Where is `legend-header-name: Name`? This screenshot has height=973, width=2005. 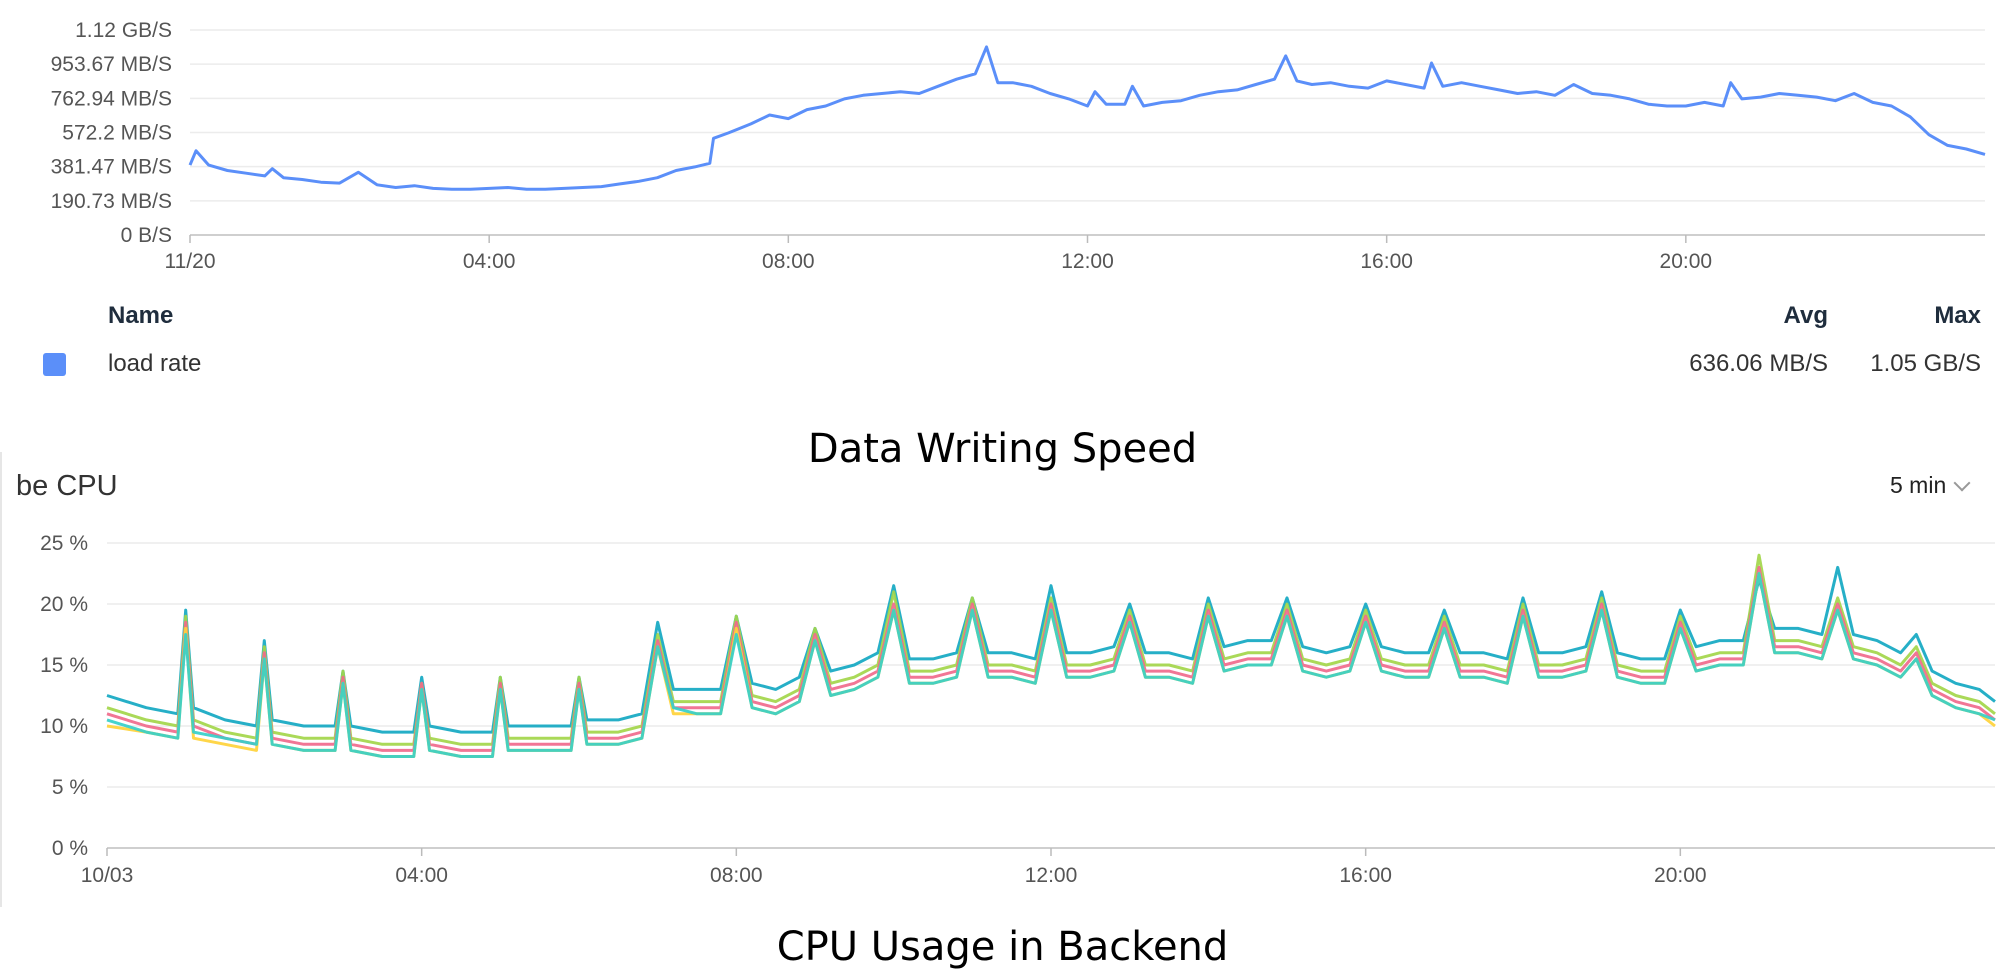
legend-header-name: Name is located at coordinates (141, 315).